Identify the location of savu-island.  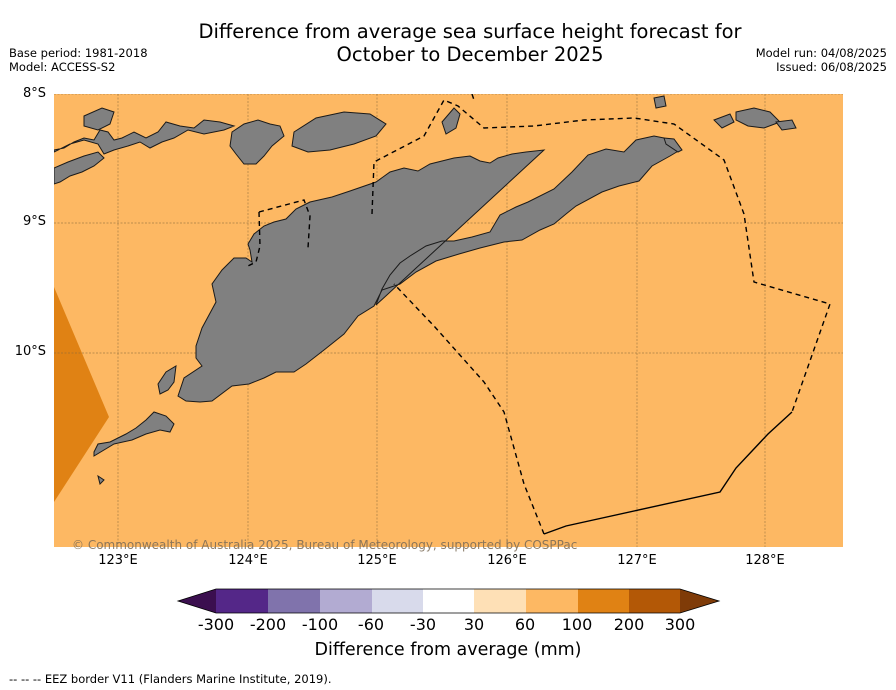
(134, 434).